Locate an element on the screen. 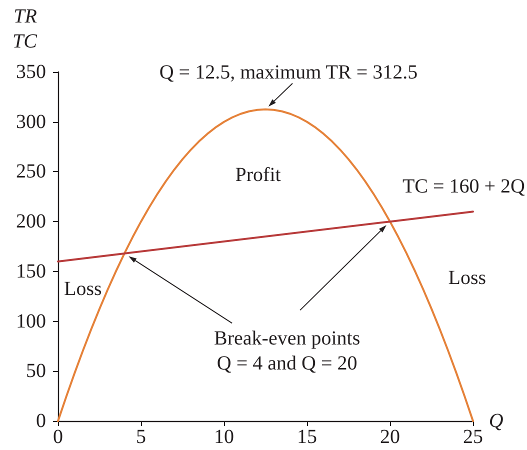 This screenshot has width=527, height=450. line-series is located at coordinates (265, 236).